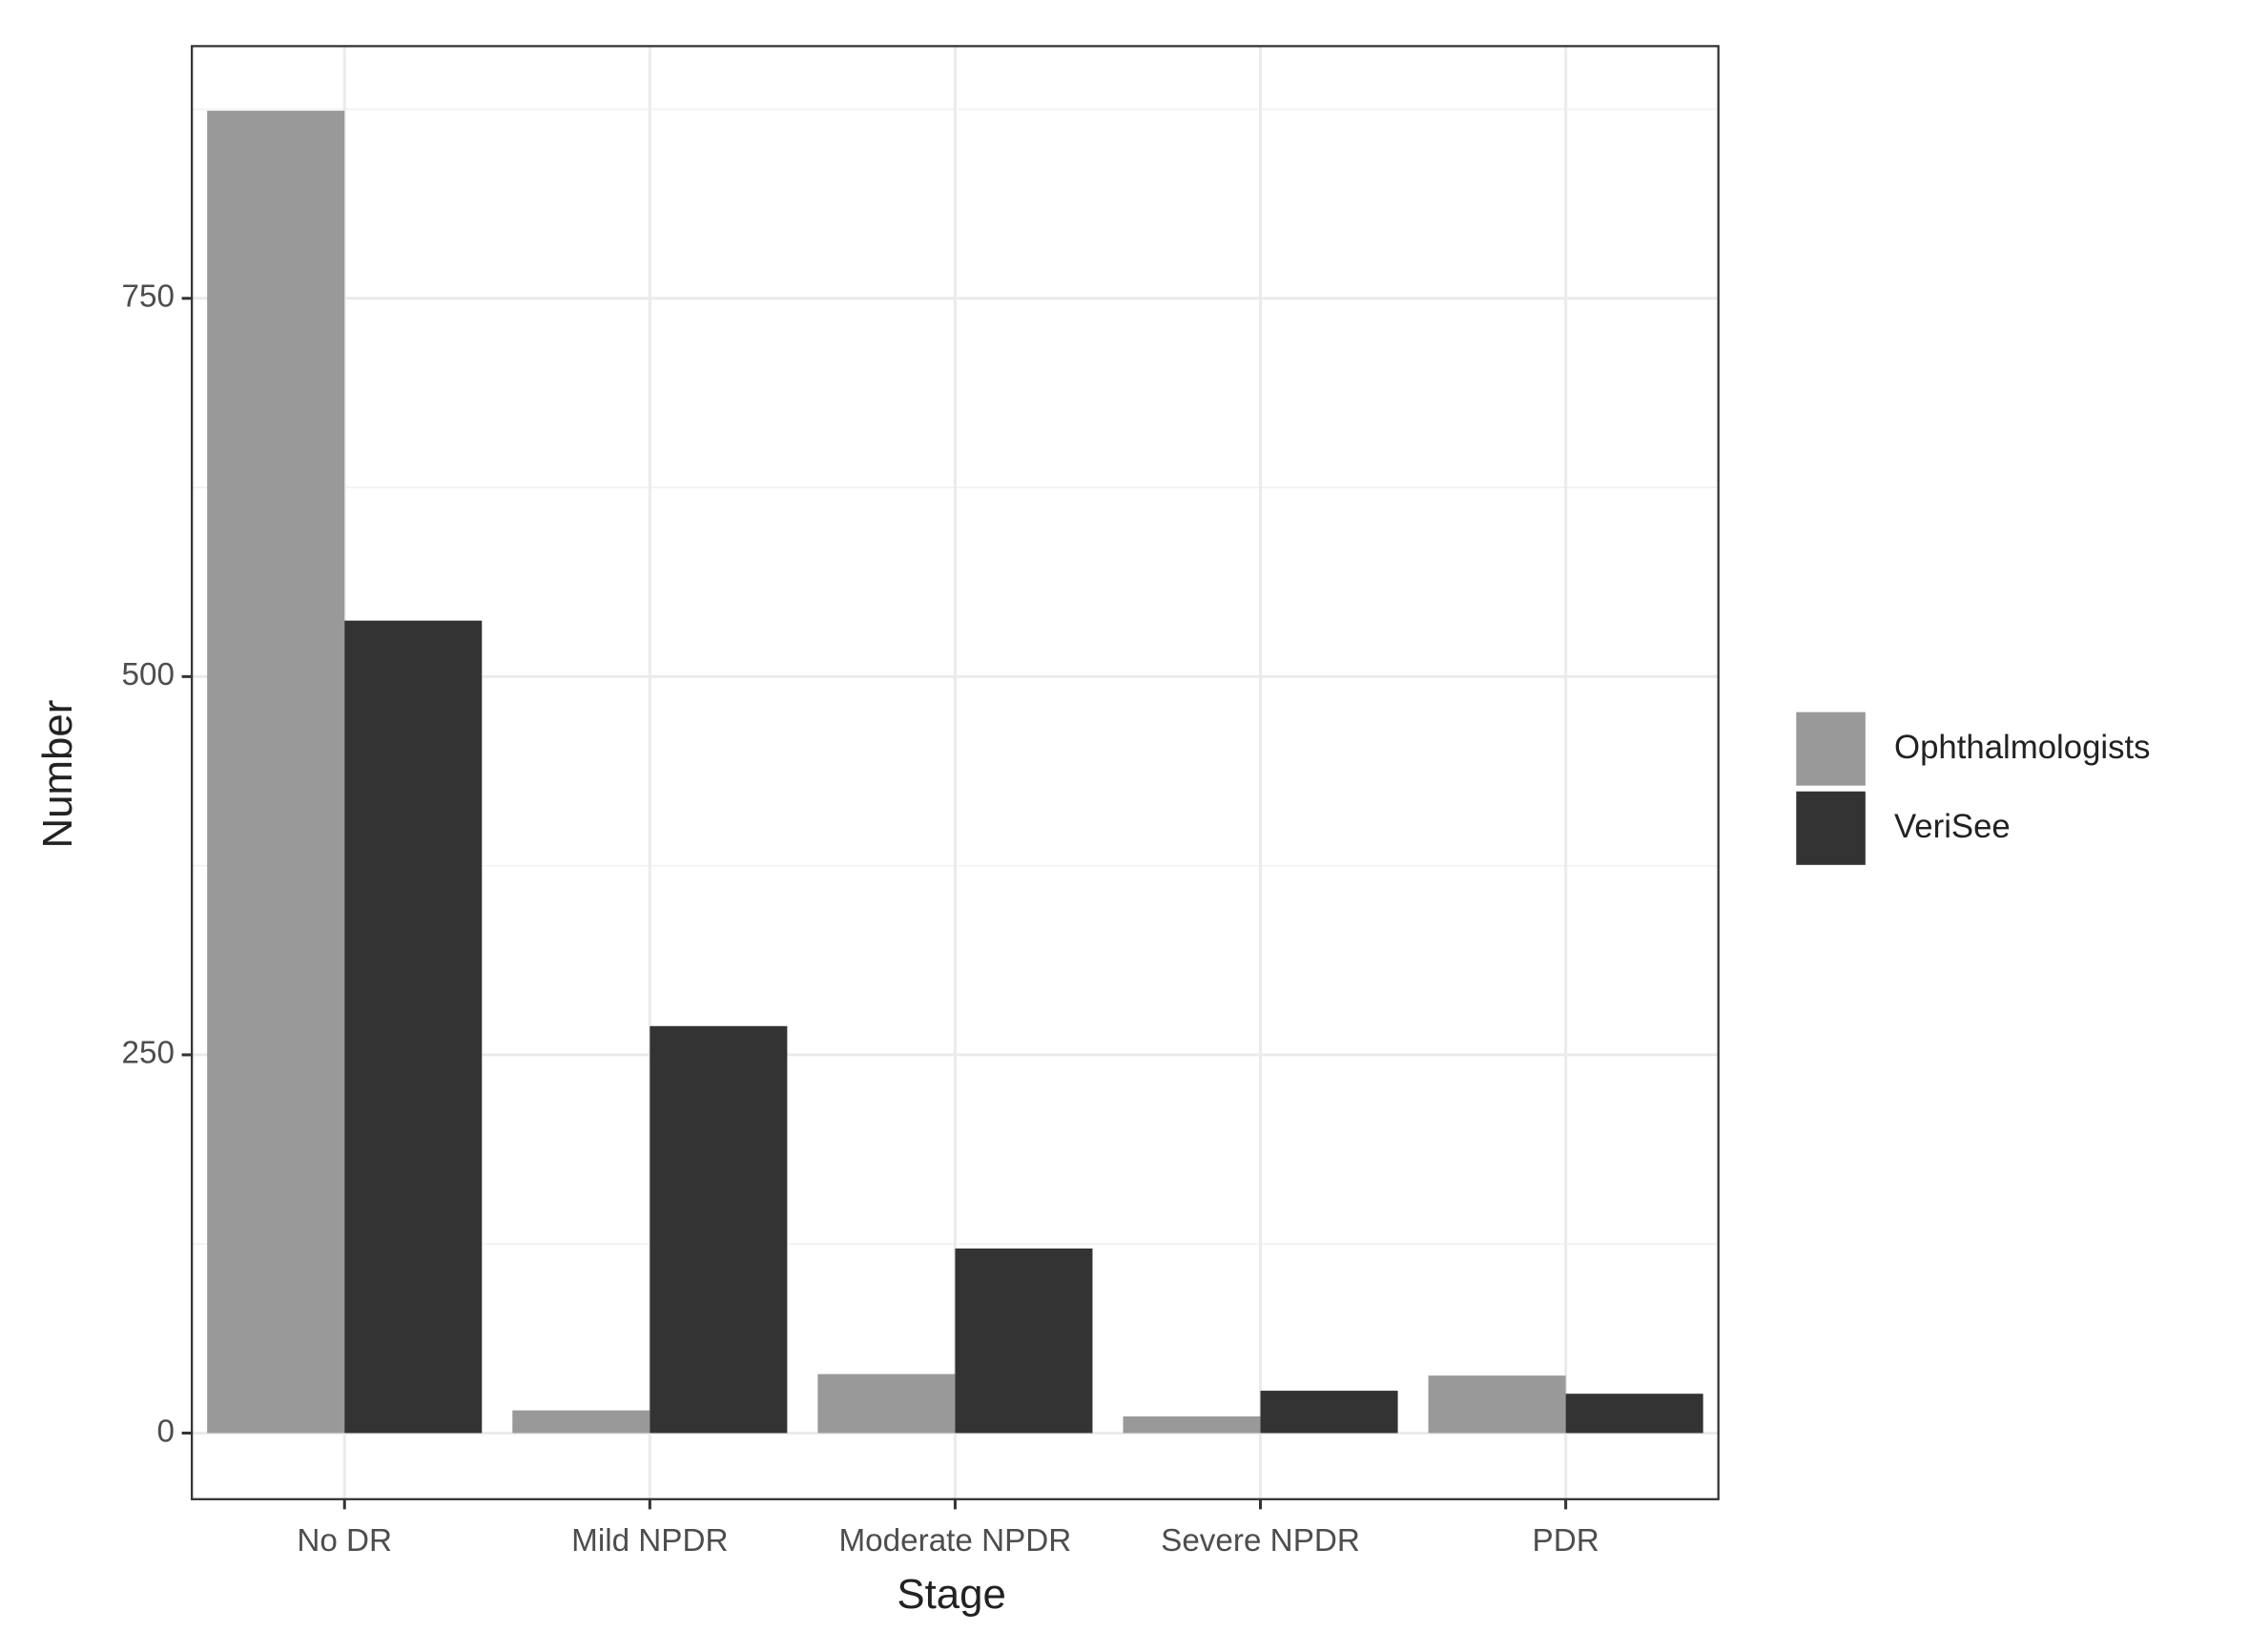 The height and width of the screenshot is (1652, 2249). Describe the element at coordinates (166, 1431) in the screenshot. I see `y-tick-label: 0` at that location.